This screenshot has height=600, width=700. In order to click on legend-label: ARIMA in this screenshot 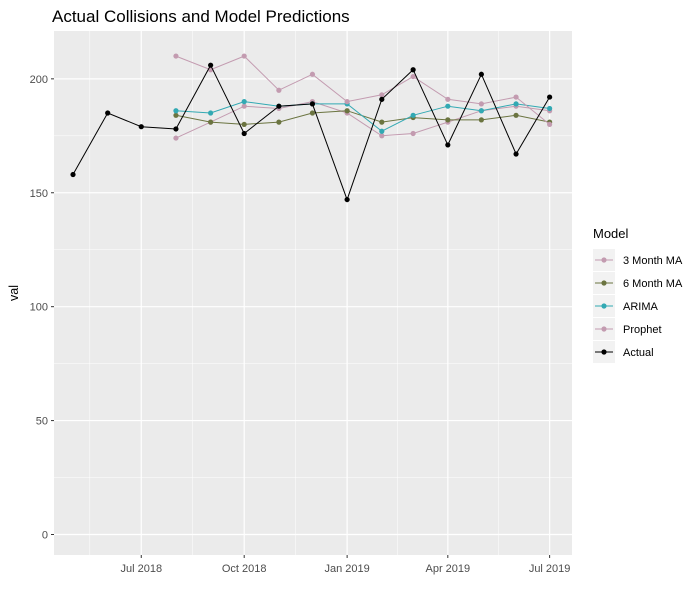, I will do `click(641, 307)`.